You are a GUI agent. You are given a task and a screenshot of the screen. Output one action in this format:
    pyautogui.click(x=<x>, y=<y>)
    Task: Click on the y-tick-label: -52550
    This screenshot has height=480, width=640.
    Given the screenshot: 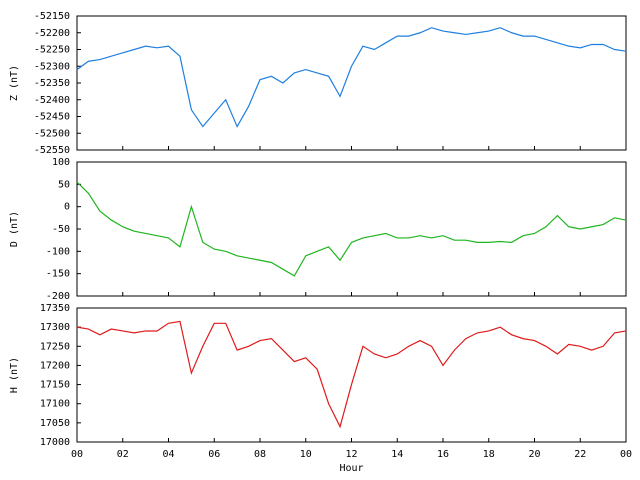 What is the action you would take?
    pyautogui.click(x=52, y=150)
    